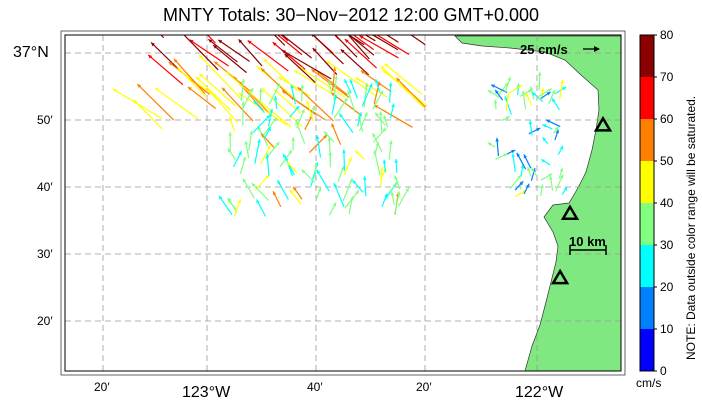  I want to click on distance-scale-bar, so click(588, 250).